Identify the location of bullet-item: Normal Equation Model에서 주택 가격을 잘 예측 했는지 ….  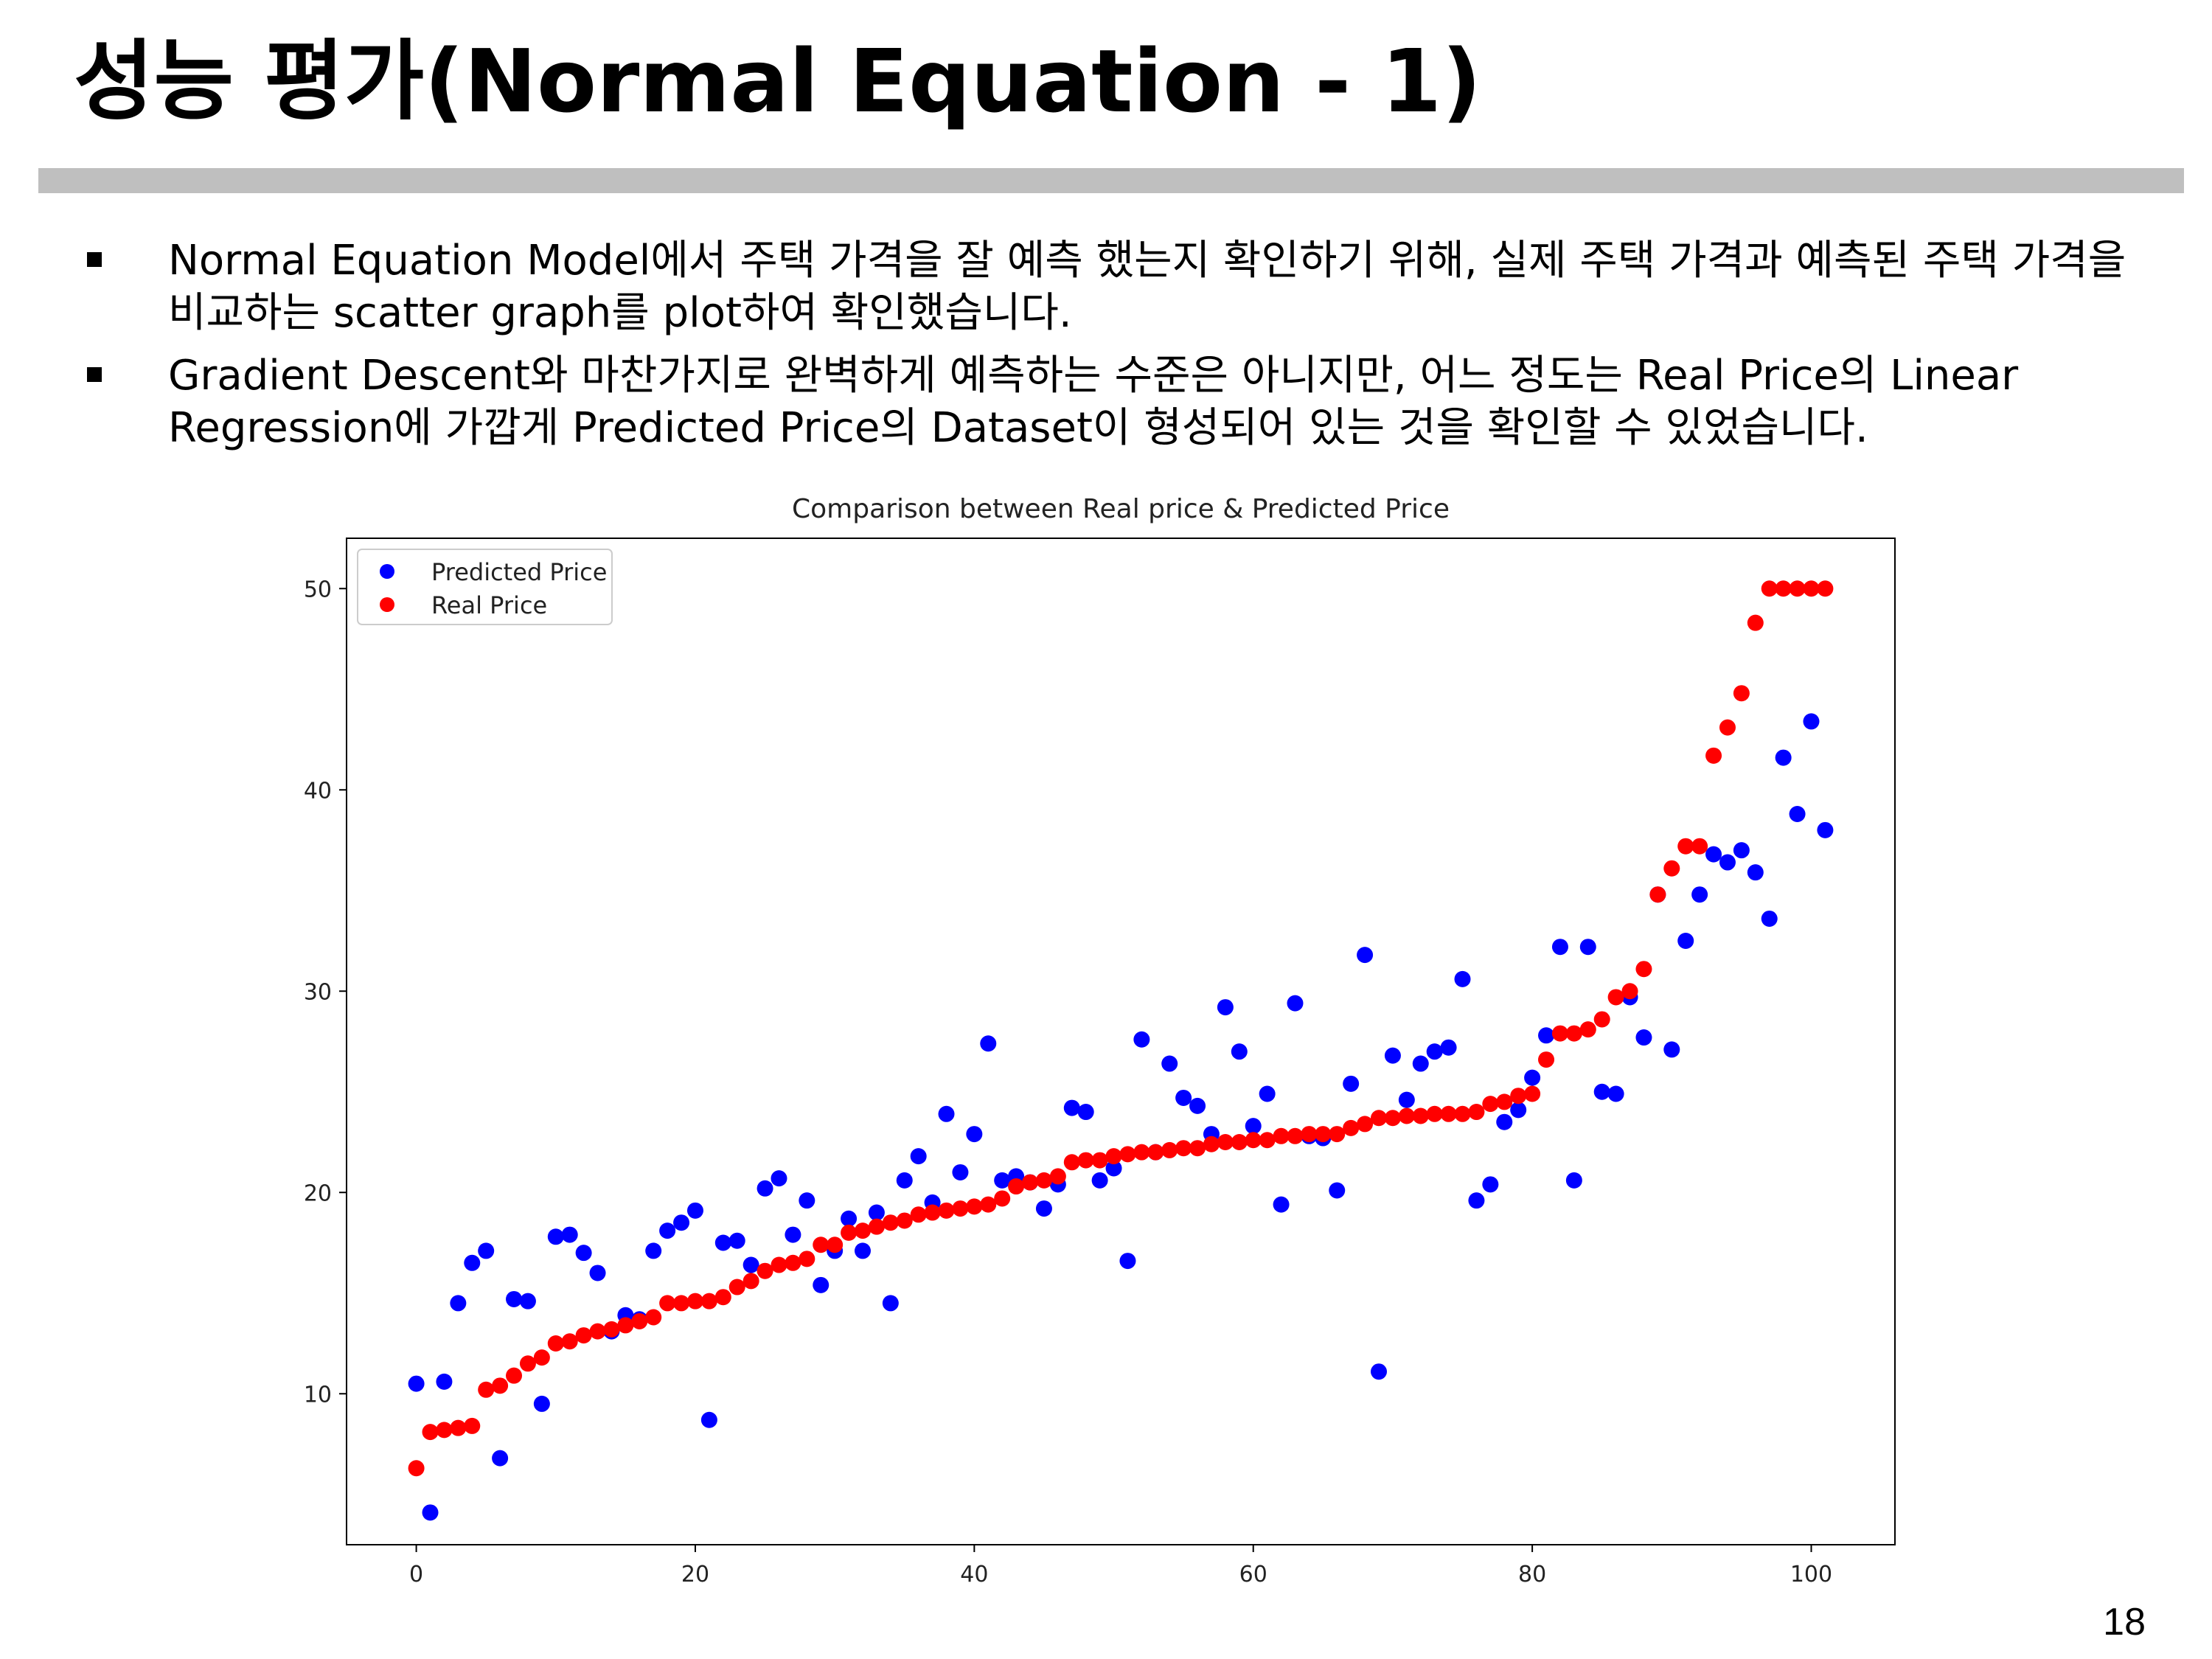
(1119, 286).